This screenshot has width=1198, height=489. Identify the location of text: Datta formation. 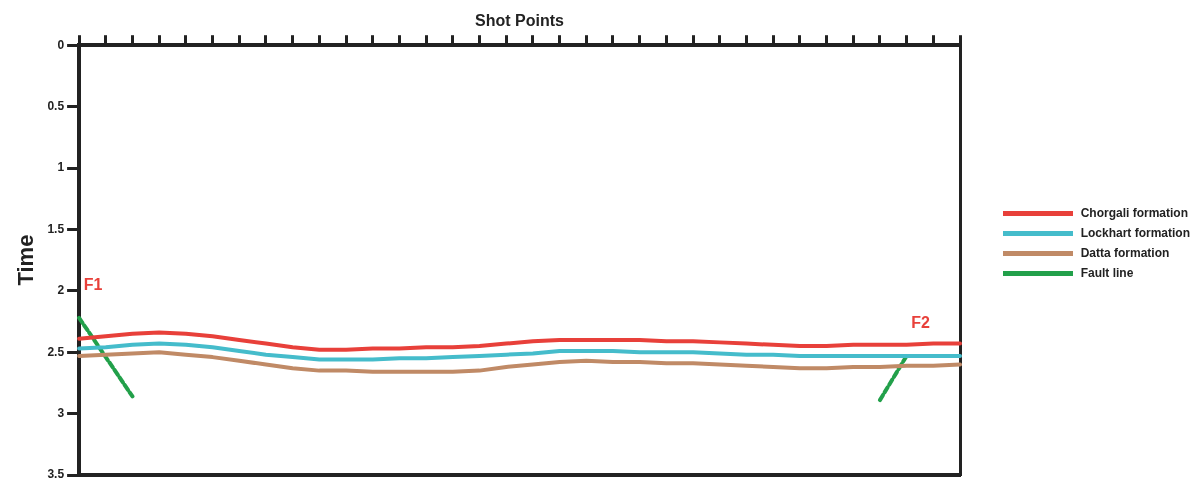
(1125, 253).